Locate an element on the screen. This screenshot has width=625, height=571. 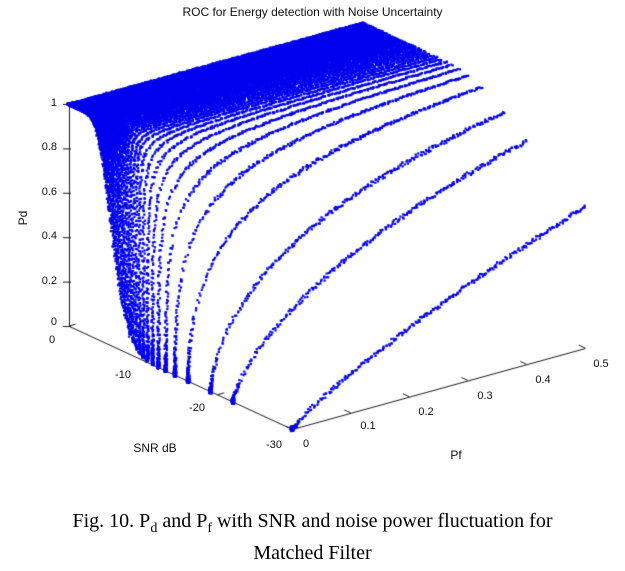
pd-tick-label: 0.6 is located at coordinates (49, 192).